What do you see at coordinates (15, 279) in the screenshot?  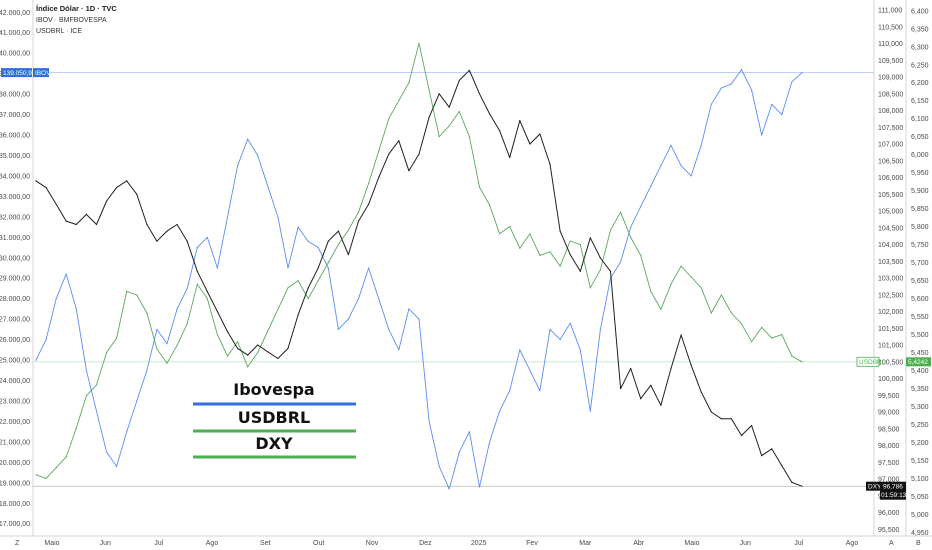 I see `tick-label: 129.000,00` at bounding box center [15, 279].